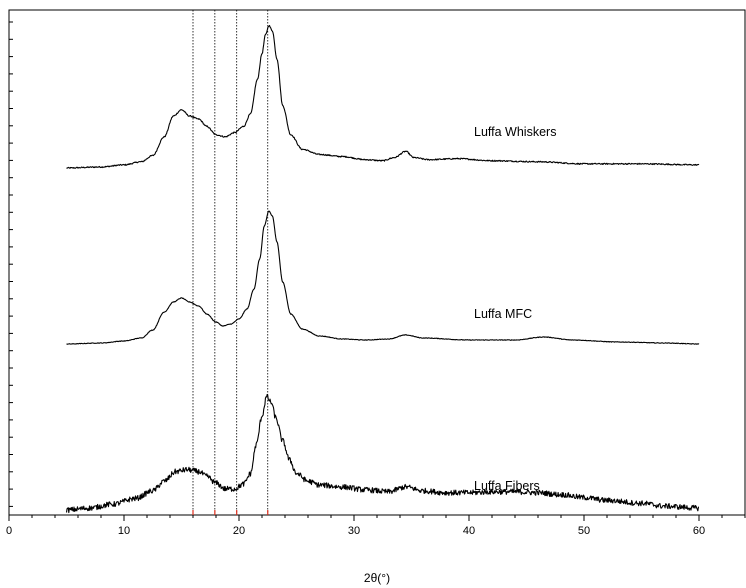 This screenshot has height=588, width=746. I want to click on series-label-3: Luffa Fibers, so click(507, 486).